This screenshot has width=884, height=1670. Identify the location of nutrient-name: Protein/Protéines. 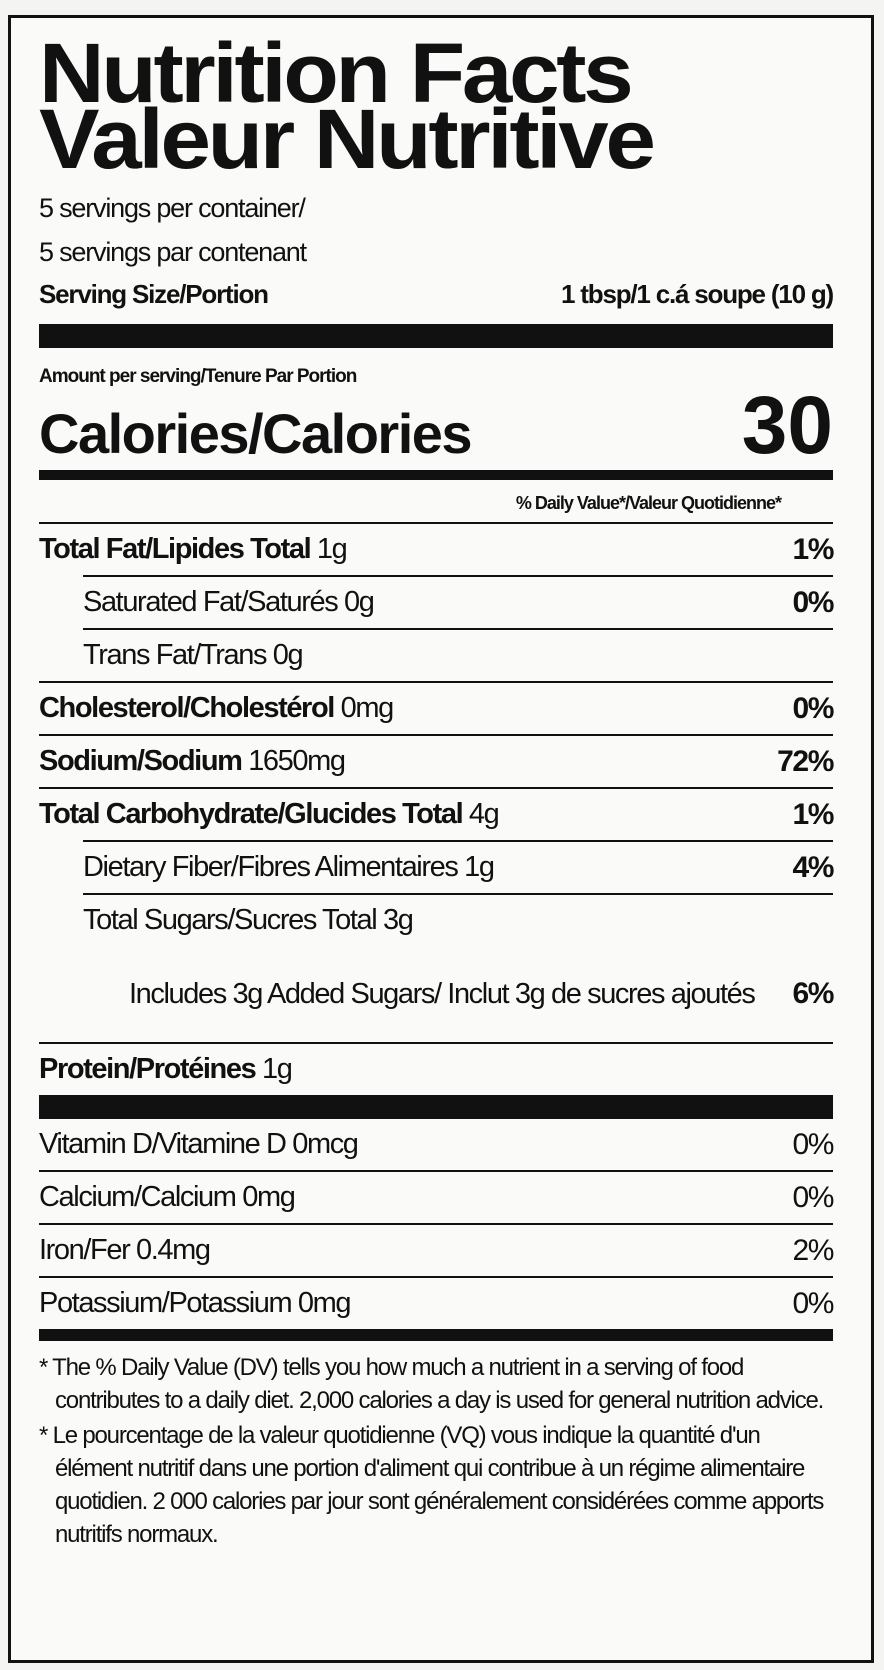
(148, 1069).